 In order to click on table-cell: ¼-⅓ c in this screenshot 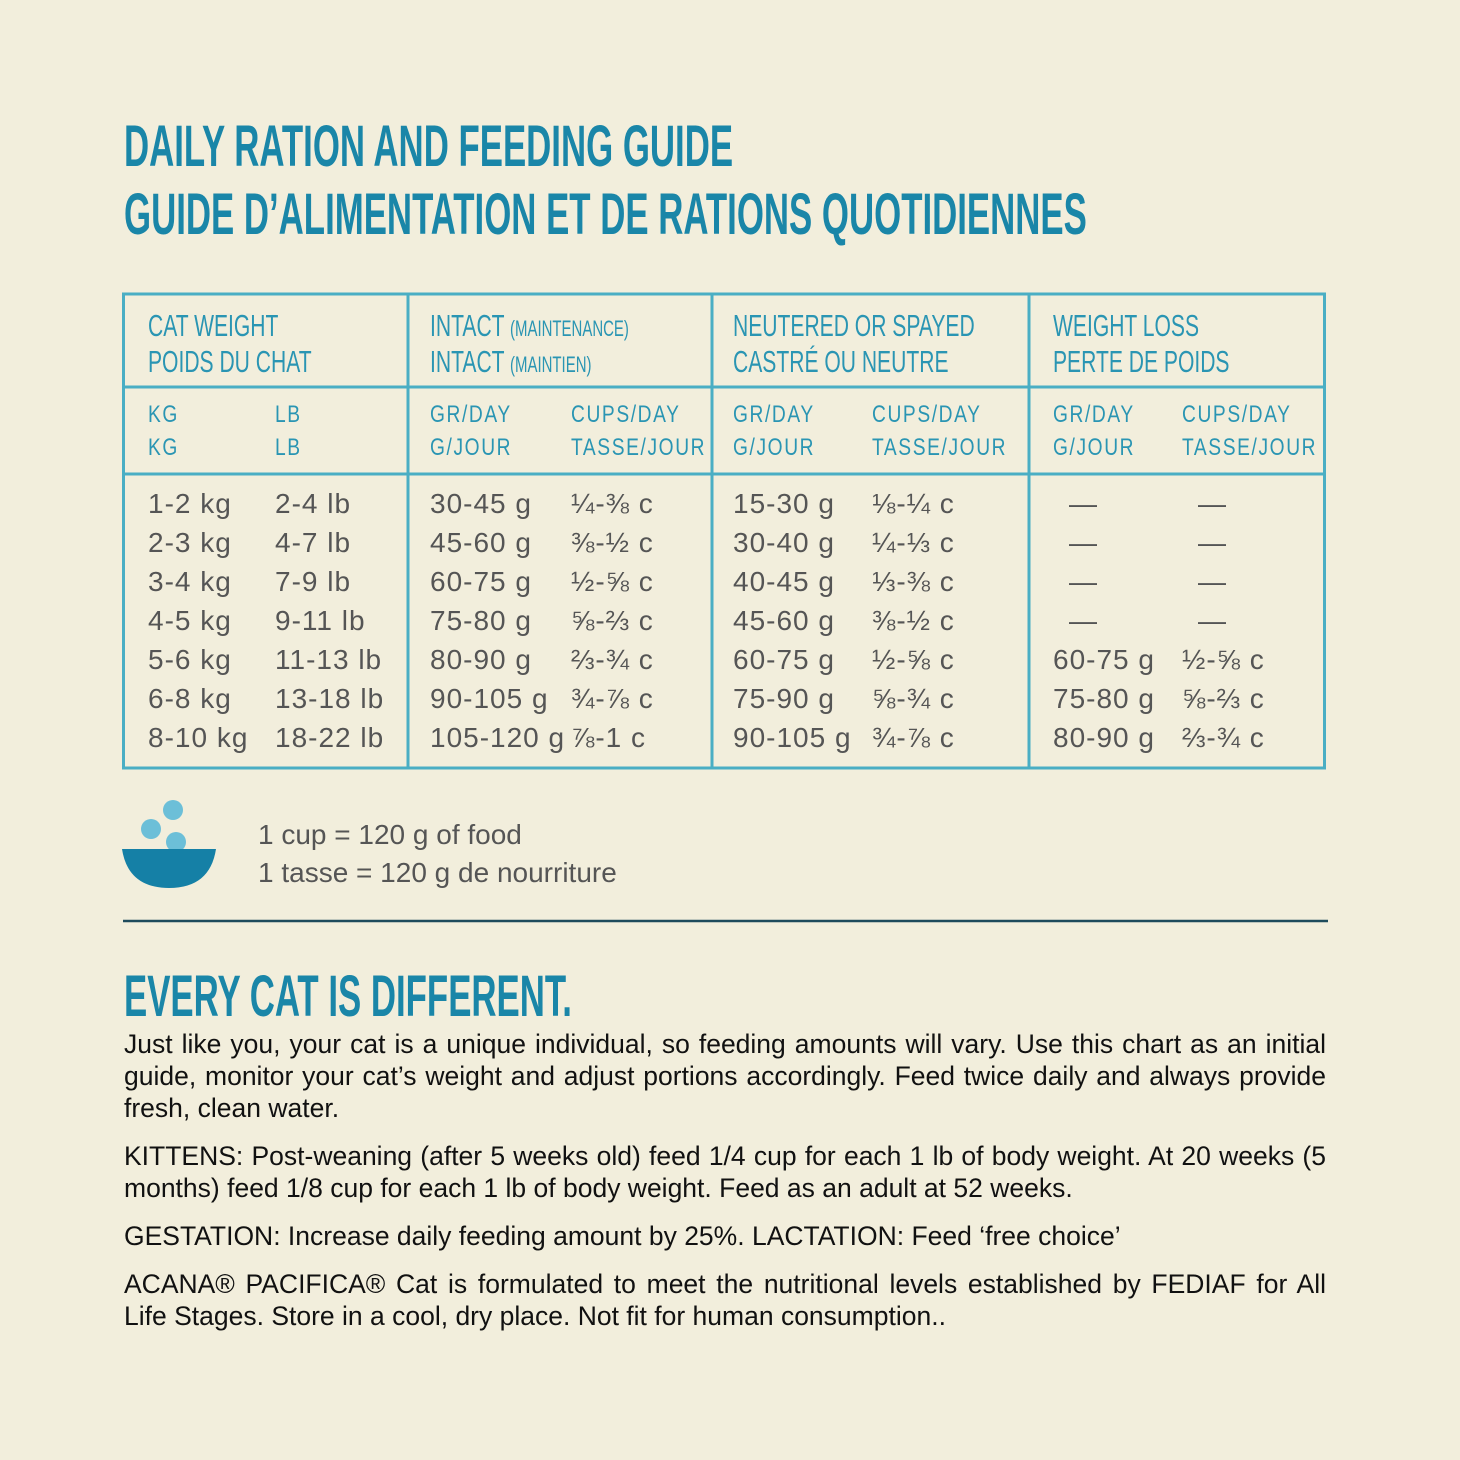, I will do `click(913, 542)`.